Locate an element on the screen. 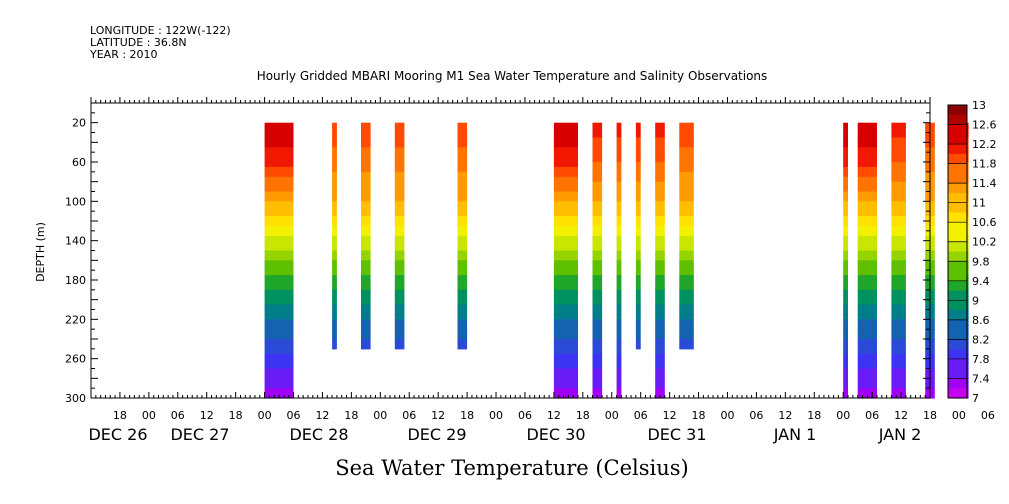  colorbar-label: 8.6 is located at coordinates (981, 320).